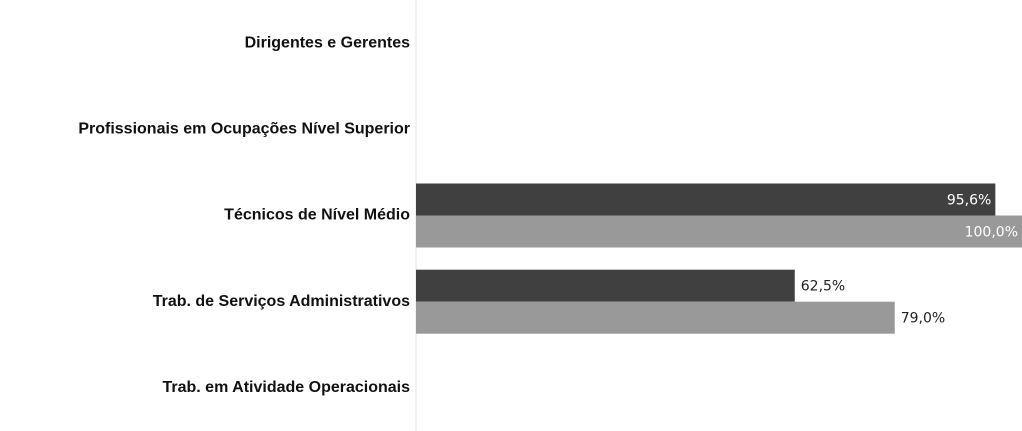 The height and width of the screenshot is (431, 1022). Describe the element at coordinates (281, 301) in the screenshot. I see `category-label: Trab. de Serviços Administrativos` at that location.